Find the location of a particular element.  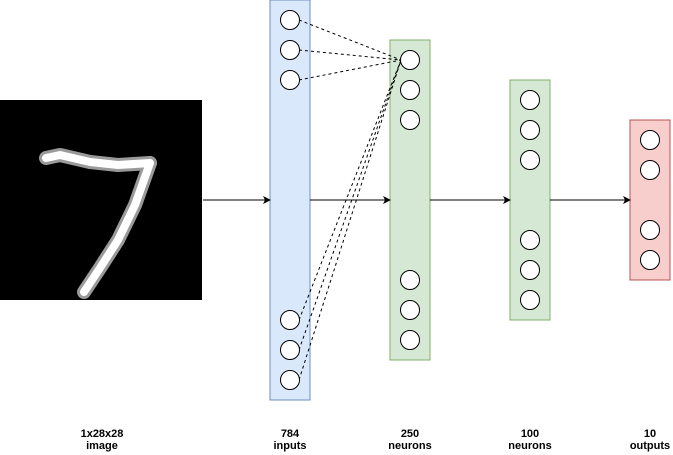

caption-hidden-1: 250 neurons is located at coordinates (410, 440).